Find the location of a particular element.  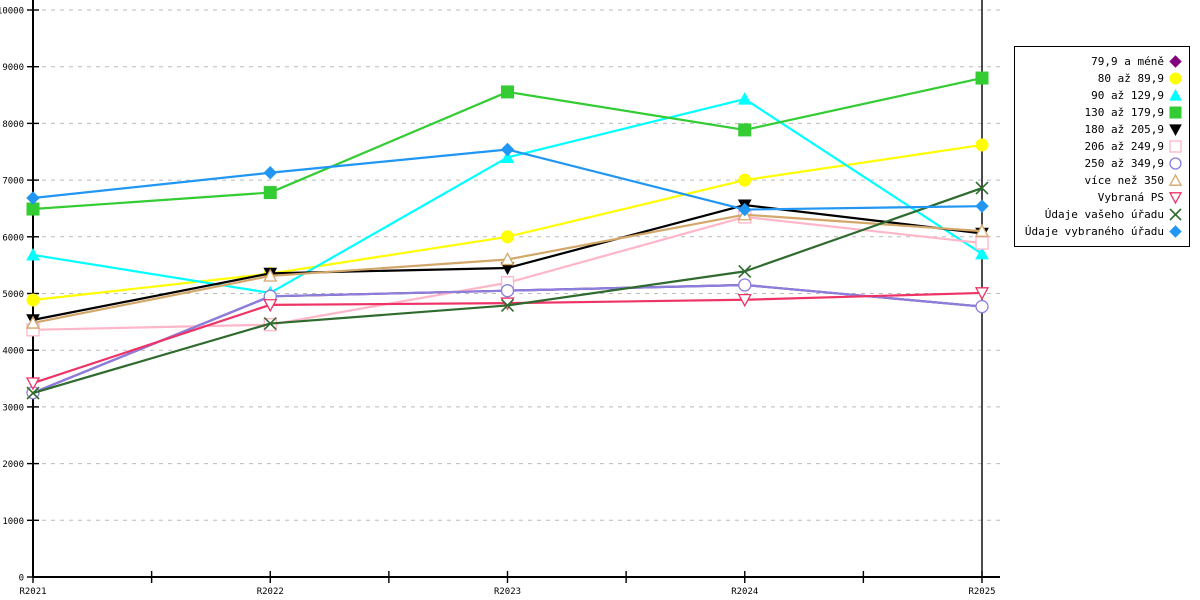

legend-item: 180 až 205,9 is located at coordinates (1101, 129).